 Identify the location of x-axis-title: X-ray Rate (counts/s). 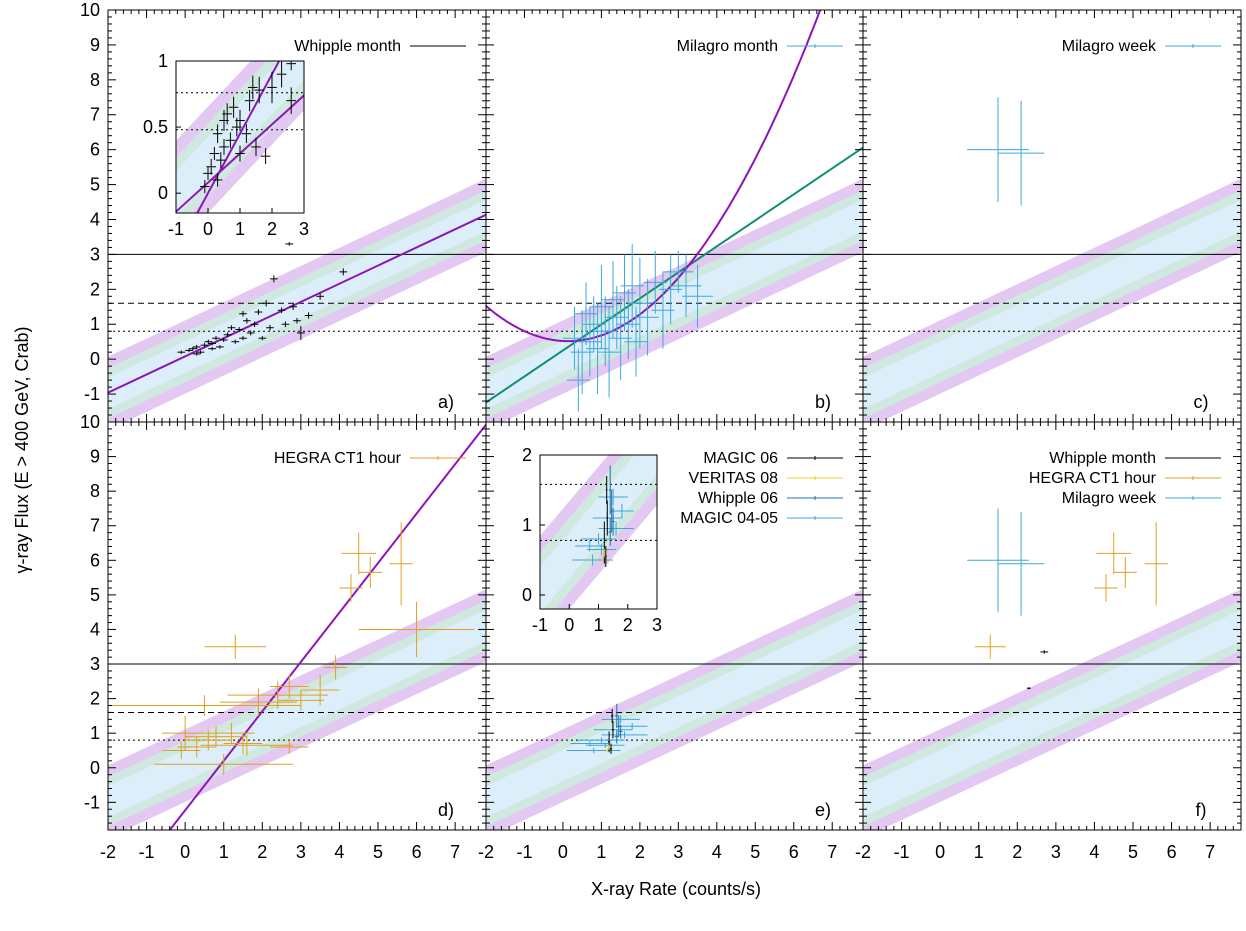
(676, 889).